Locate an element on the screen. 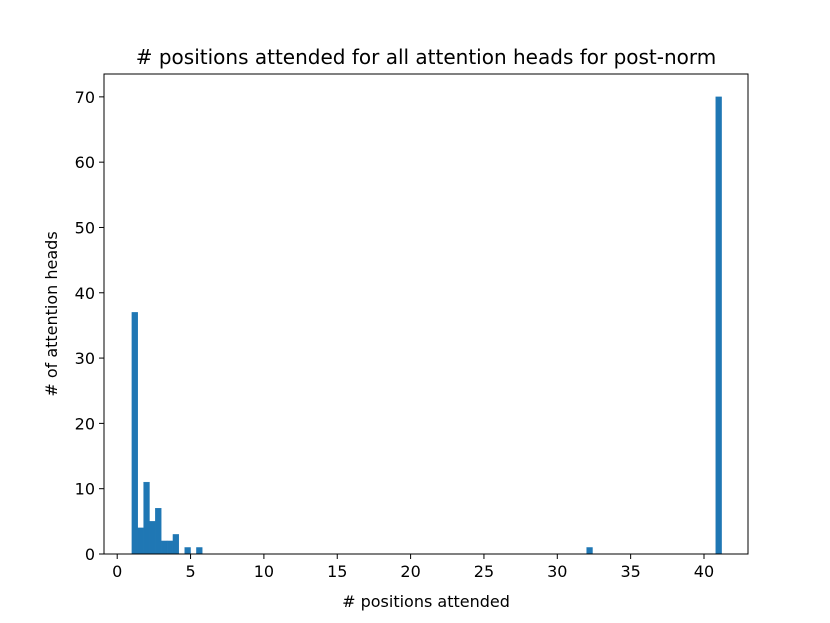  y-axis-ticks: 0 10 20 30 40 50 60 70 is located at coordinates (89, 326).